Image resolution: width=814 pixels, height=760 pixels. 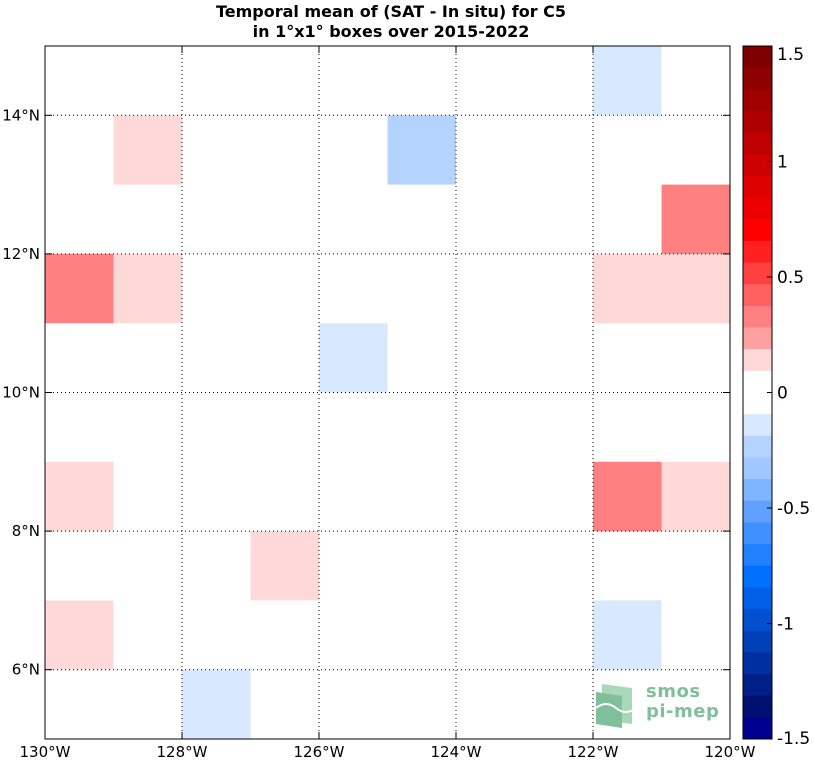 I want to click on y-tick-label: 6°N, so click(x=26, y=670).